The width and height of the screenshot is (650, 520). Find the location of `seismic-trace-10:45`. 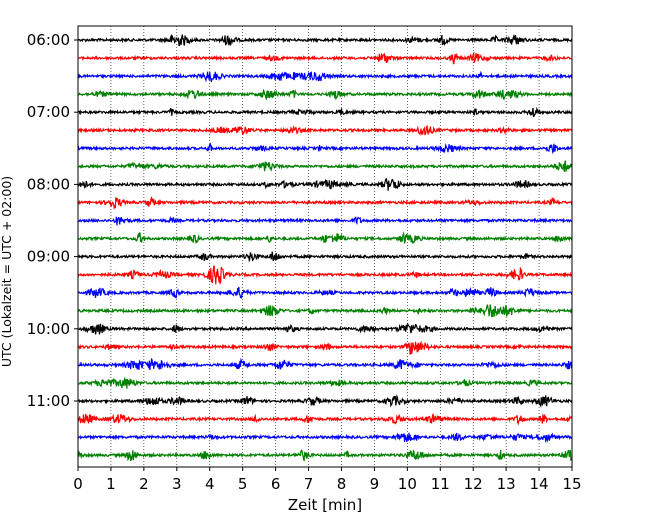

seismic-trace-10:45 is located at coordinates (325, 383).